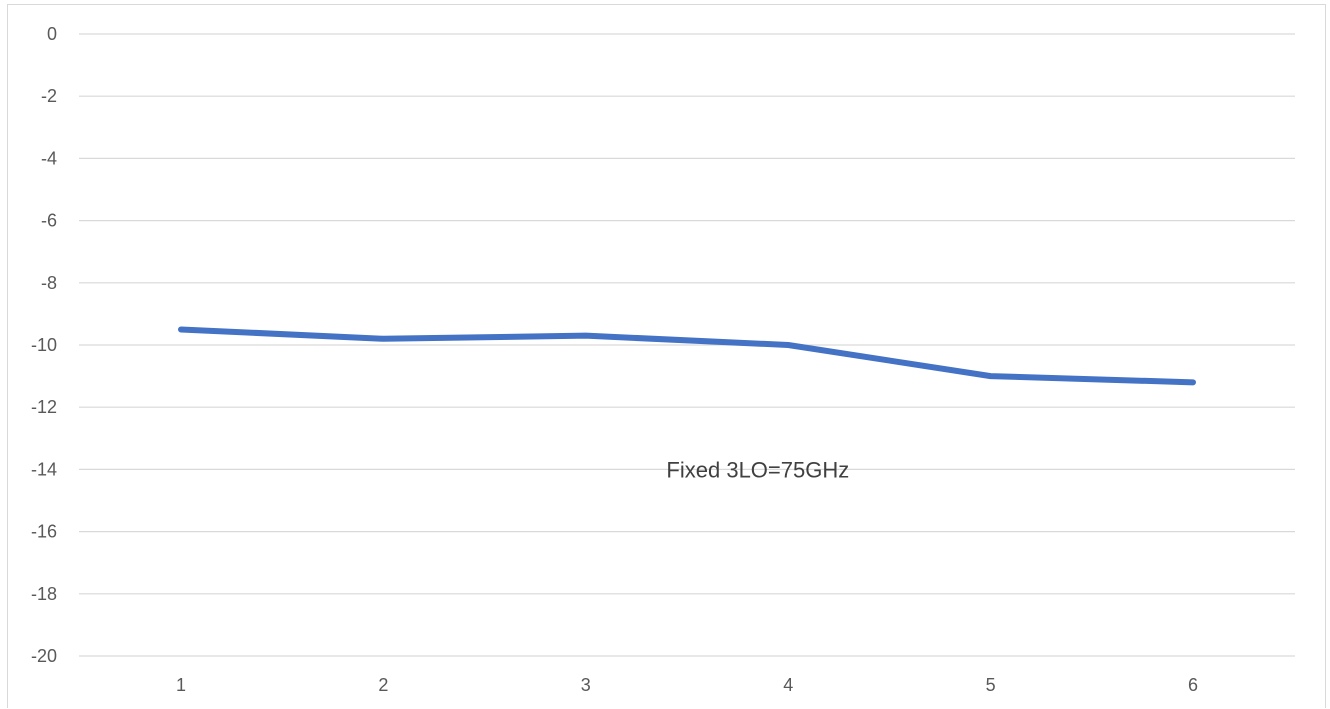 This screenshot has height=709, width=1330. What do you see at coordinates (44, 407) in the screenshot?
I see `y-tick-label: -12` at bounding box center [44, 407].